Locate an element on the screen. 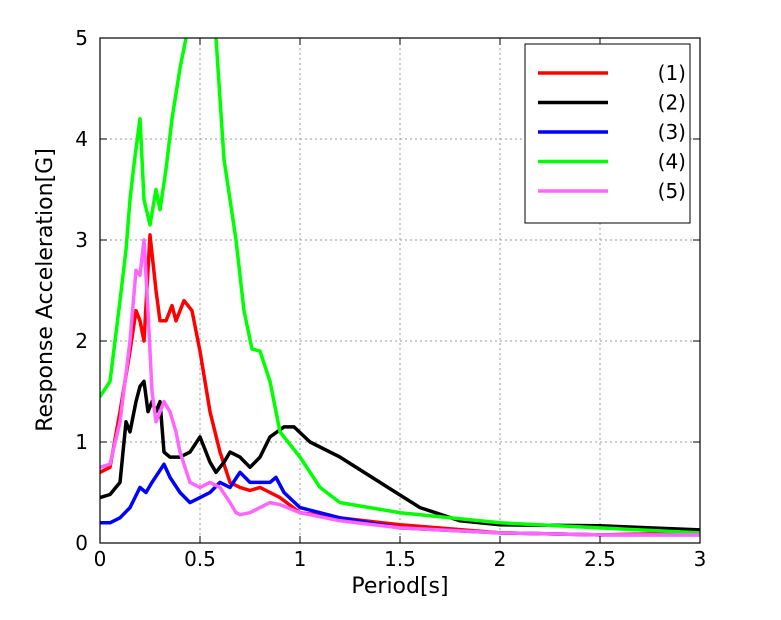  legend-label-4: (4) is located at coordinates (672, 162).